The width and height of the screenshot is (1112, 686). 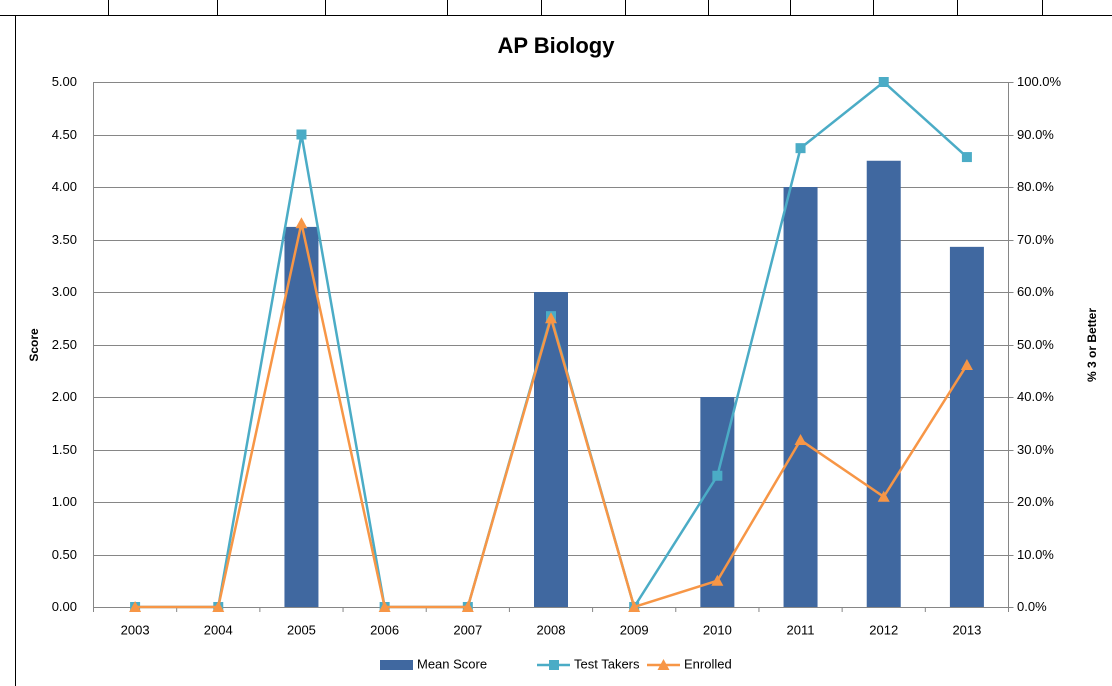 What do you see at coordinates (1039, 81) in the screenshot?
I see `y2-tick-label: 100.0%` at bounding box center [1039, 81].